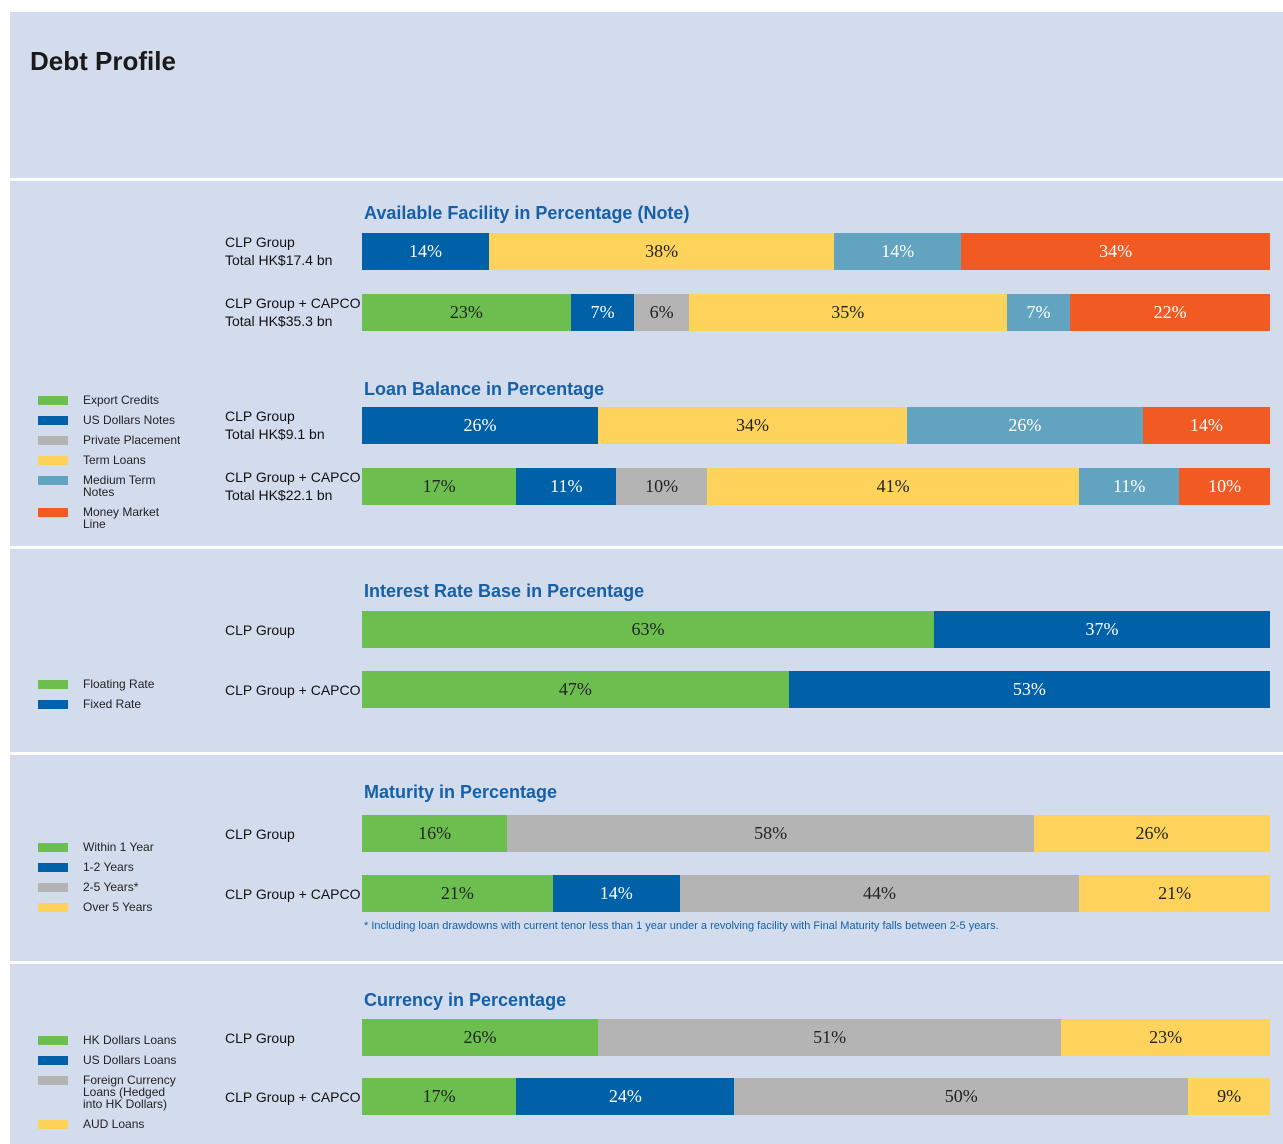  I want to click on category-total: Total HK$9.1 bn, so click(275, 434).